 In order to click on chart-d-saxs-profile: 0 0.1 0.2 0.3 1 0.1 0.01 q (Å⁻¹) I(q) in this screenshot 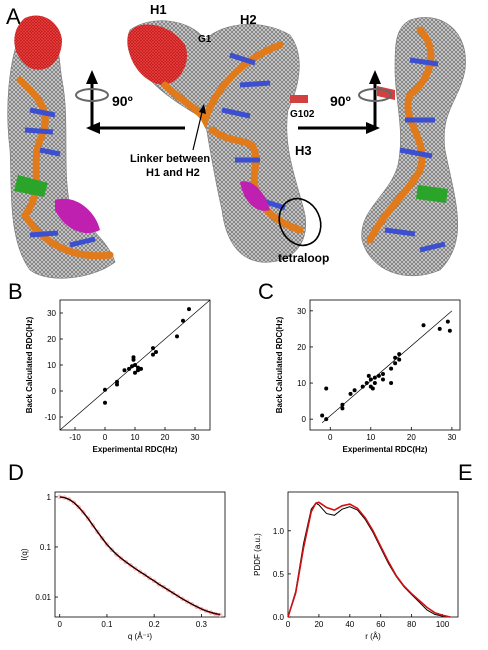, I will do `click(123, 566)`.